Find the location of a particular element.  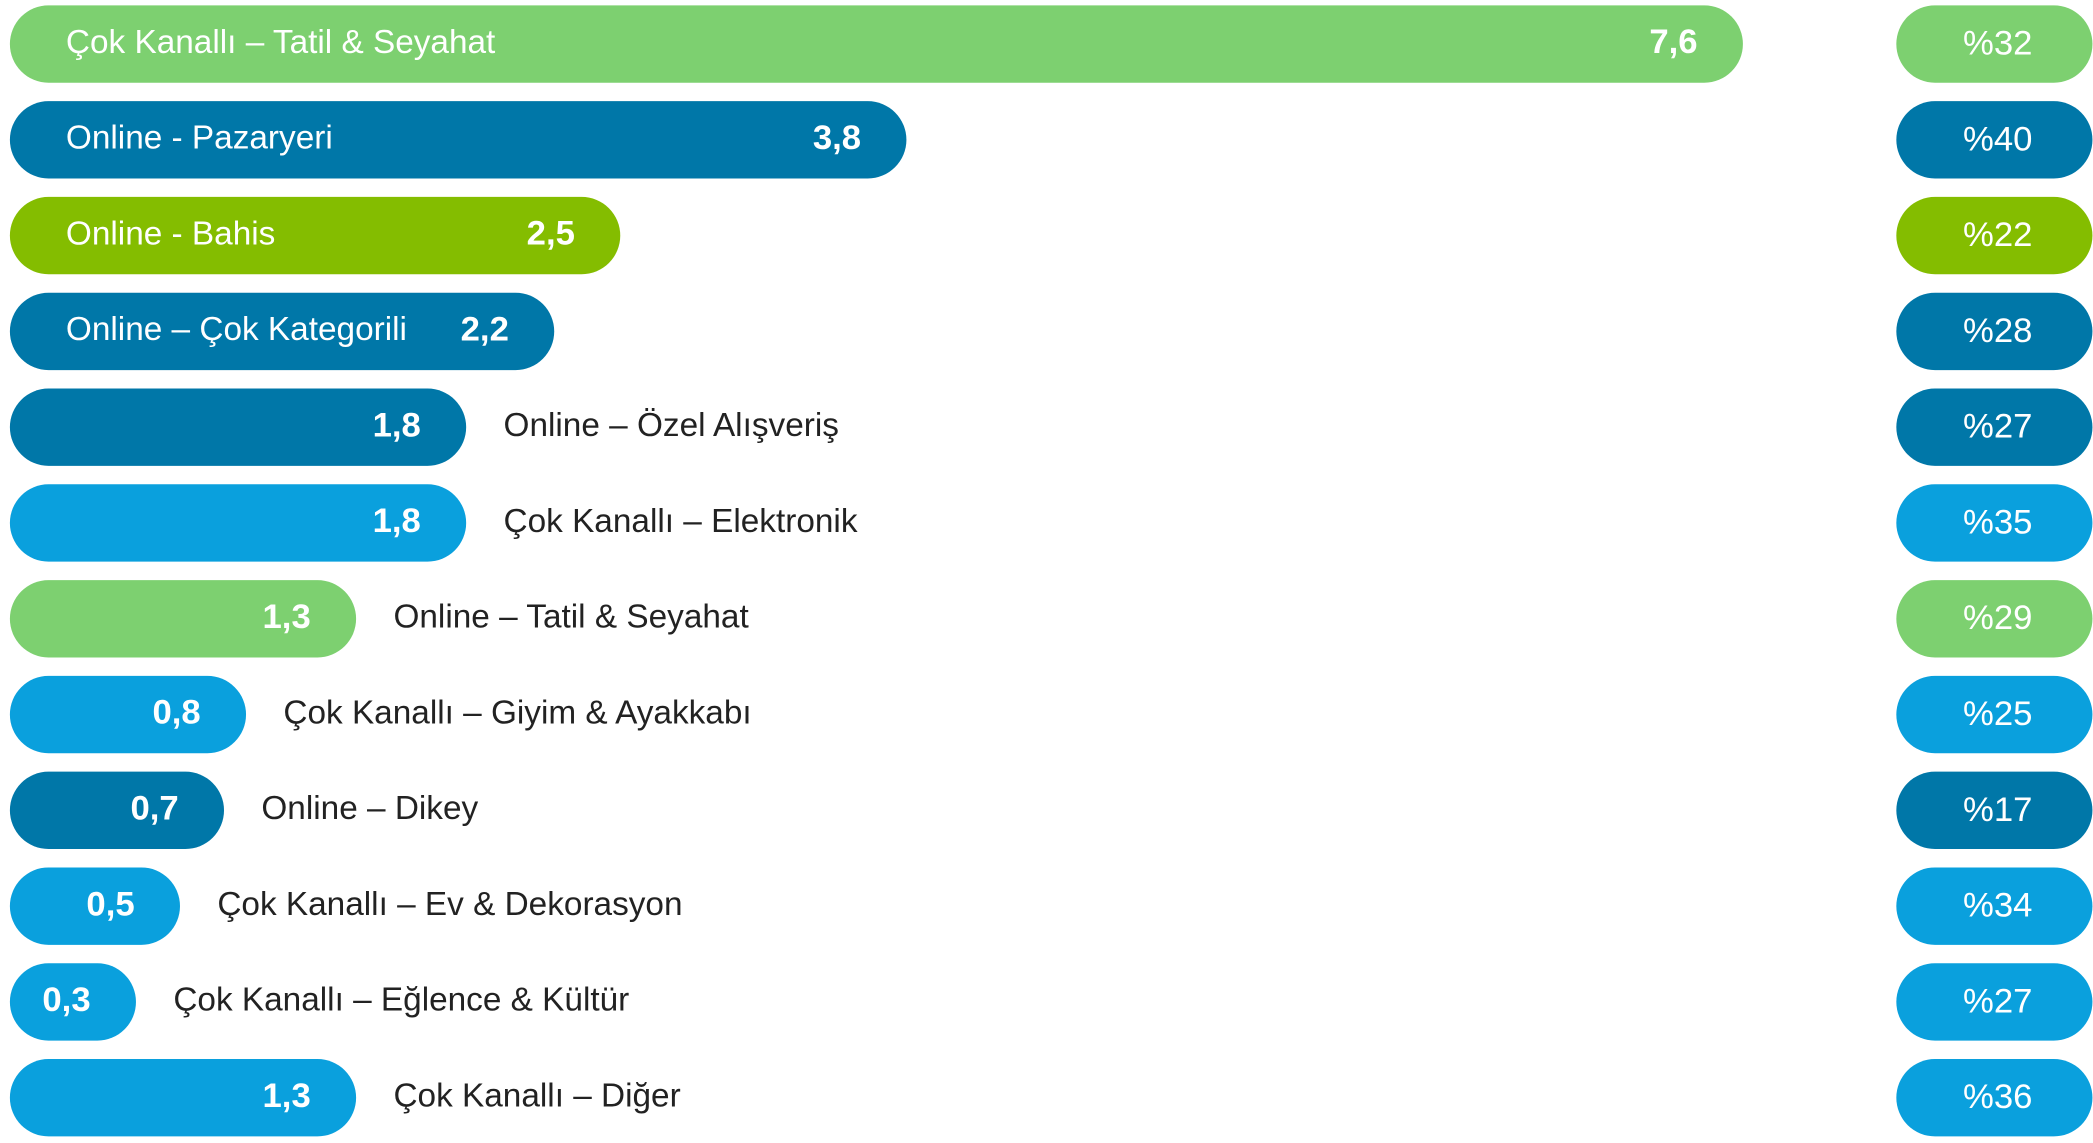

share-label: %40 is located at coordinates (1997, 139).